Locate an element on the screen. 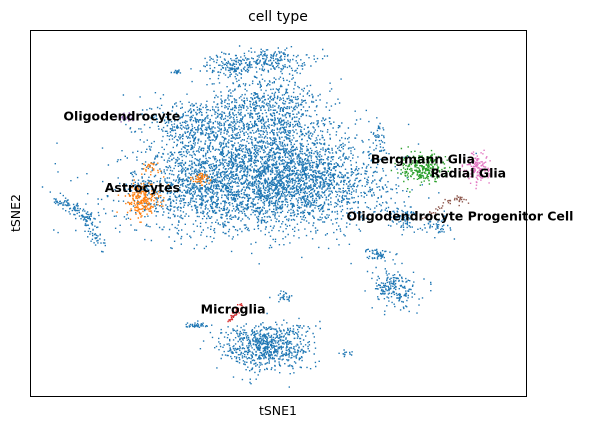 This screenshot has width=601, height=429. cluster-label: Microglia is located at coordinates (233, 309).